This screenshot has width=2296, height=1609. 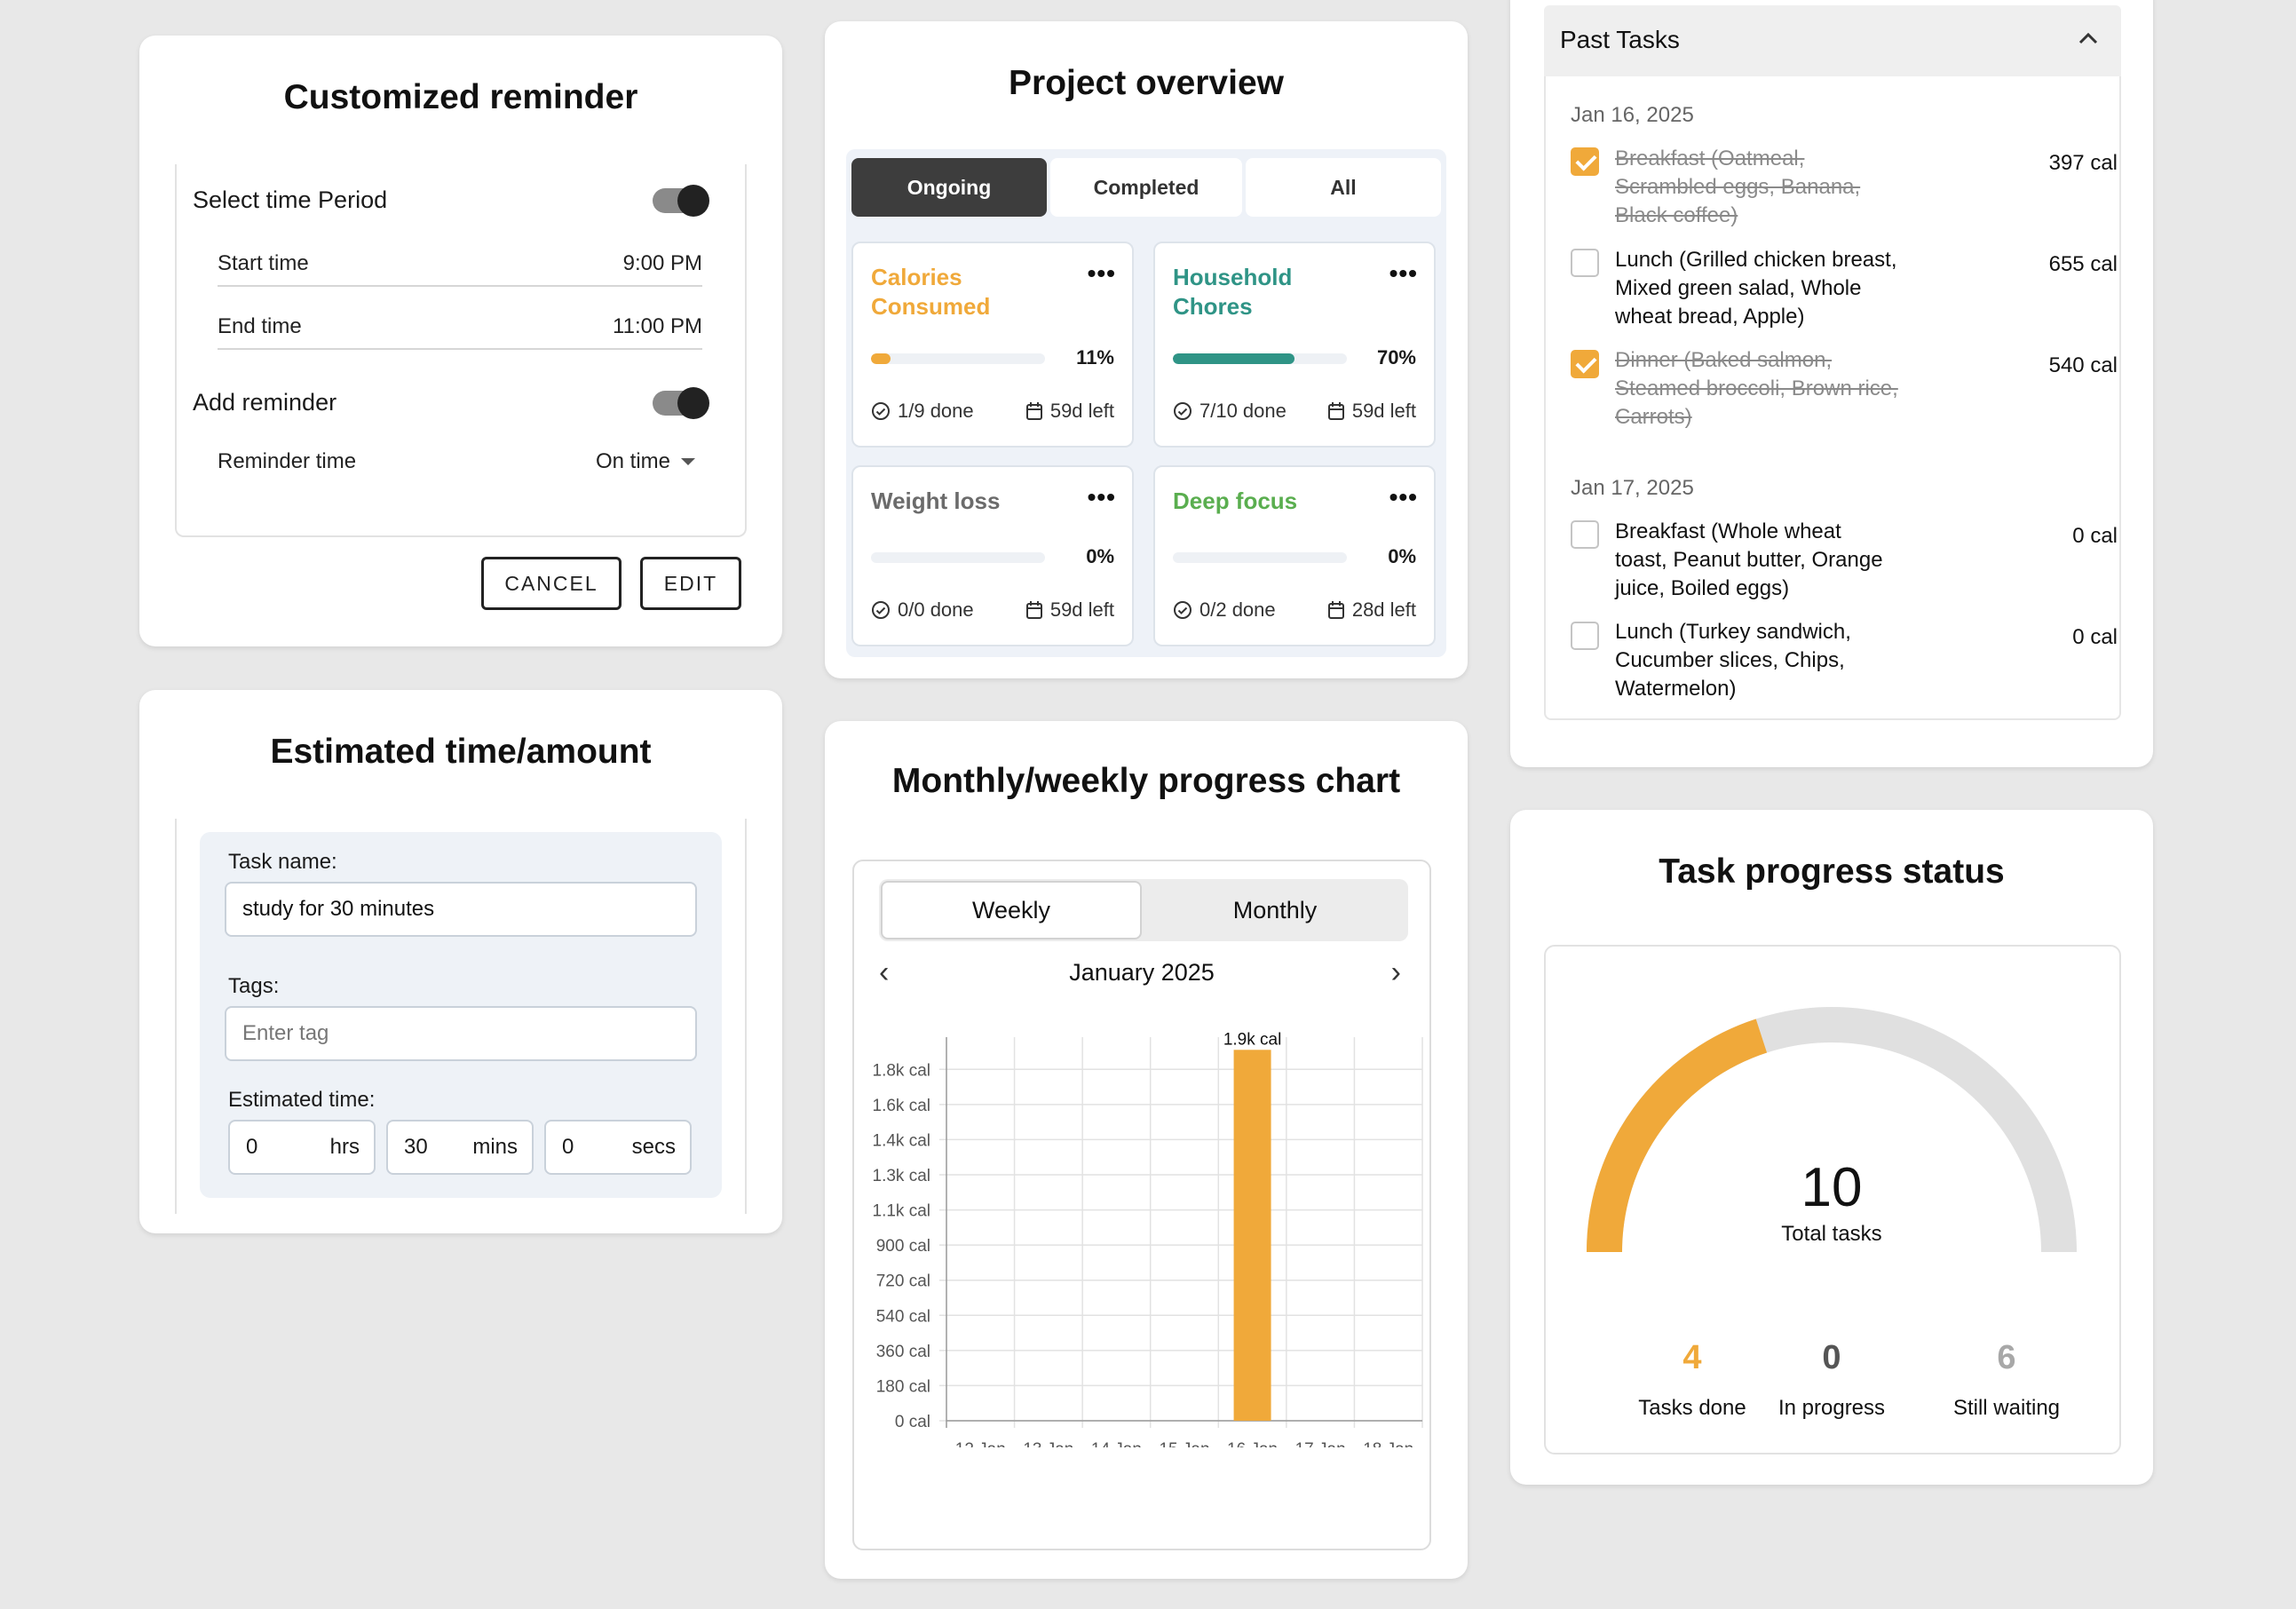 I want to click on date-heading: Jan 16, 2025, so click(x=1632, y=115).